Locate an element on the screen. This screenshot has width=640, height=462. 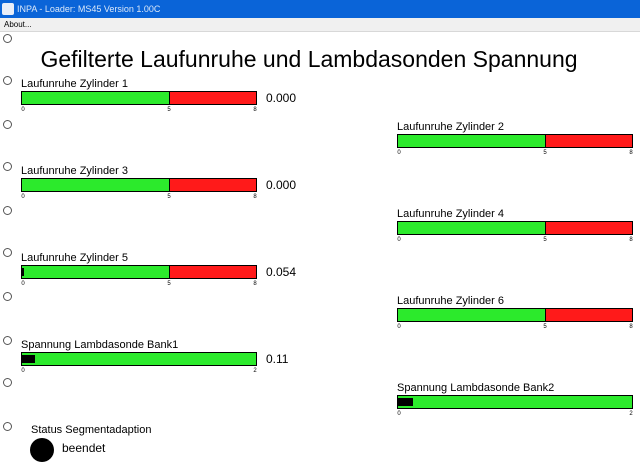
gauge-lambdasonde-bank2: Spannung Lambdasonde Bank2 0 2 is located at coordinates (517, 402).